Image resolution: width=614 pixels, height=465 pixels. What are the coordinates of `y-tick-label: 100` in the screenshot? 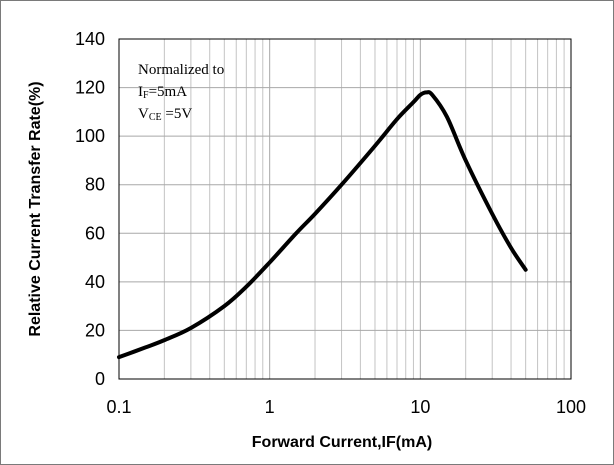 It's located at (90, 136).